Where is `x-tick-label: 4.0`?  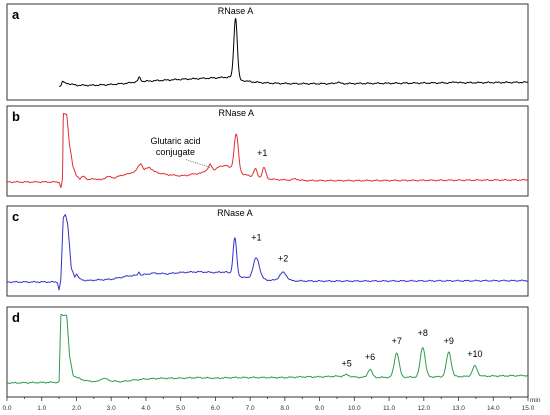 x-tick-label: 4.0 is located at coordinates (145, 408).